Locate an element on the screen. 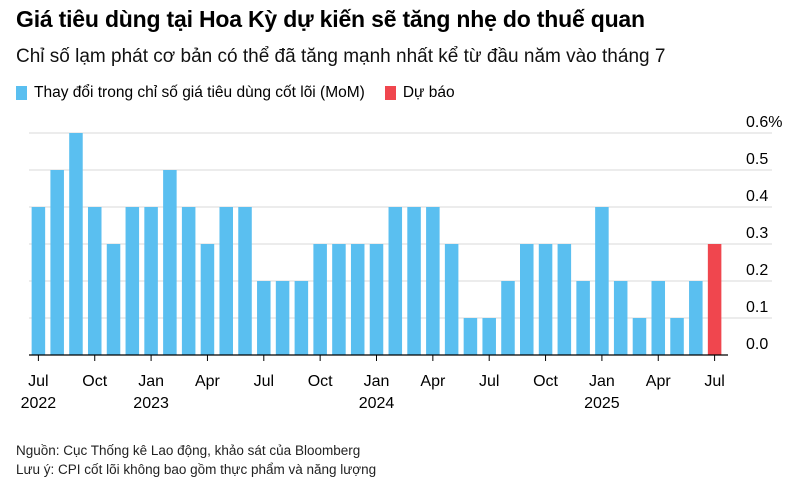  y-tick-label: 0.0 is located at coordinates (757, 344).